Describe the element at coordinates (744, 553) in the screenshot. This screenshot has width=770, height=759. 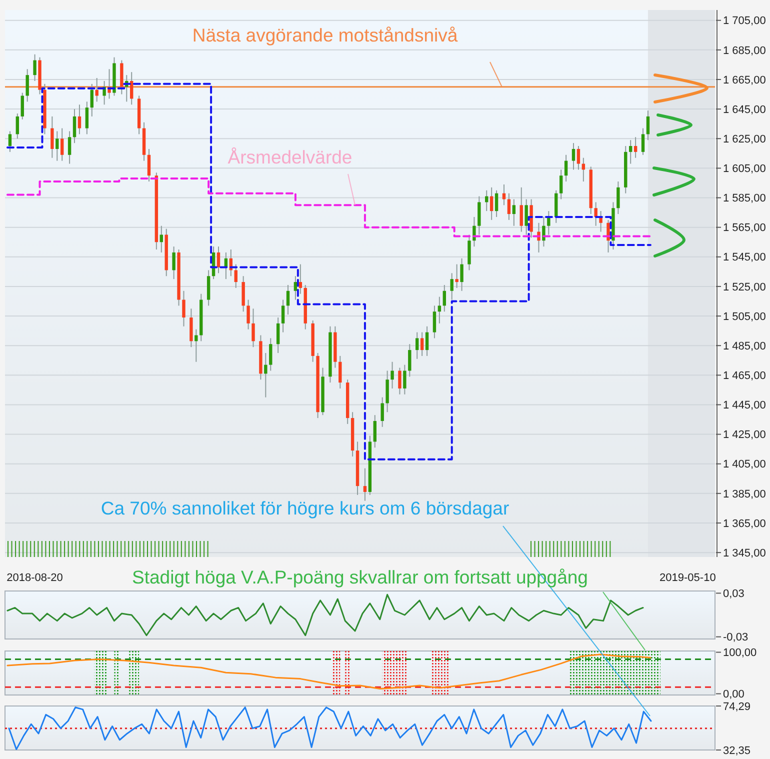
I see `y-tick-label: 1 345,00` at that location.